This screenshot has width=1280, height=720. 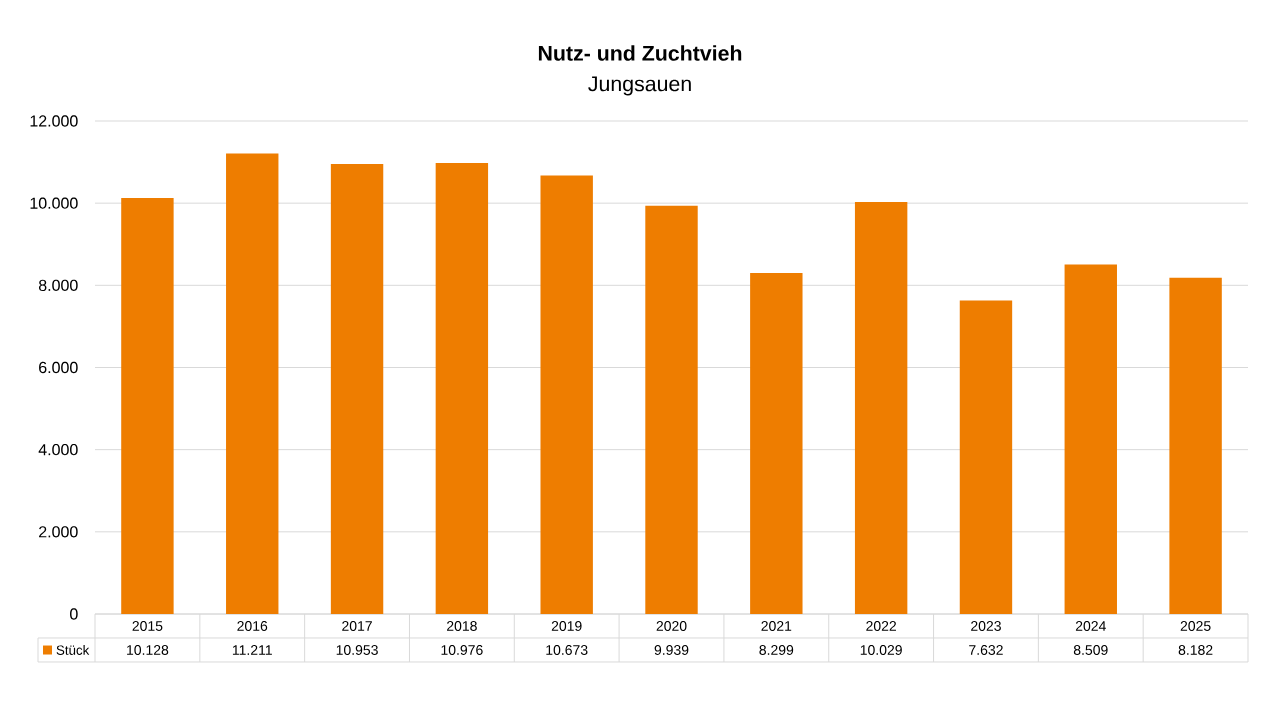 I want to click on data-label: 10.029, so click(x=881, y=650).